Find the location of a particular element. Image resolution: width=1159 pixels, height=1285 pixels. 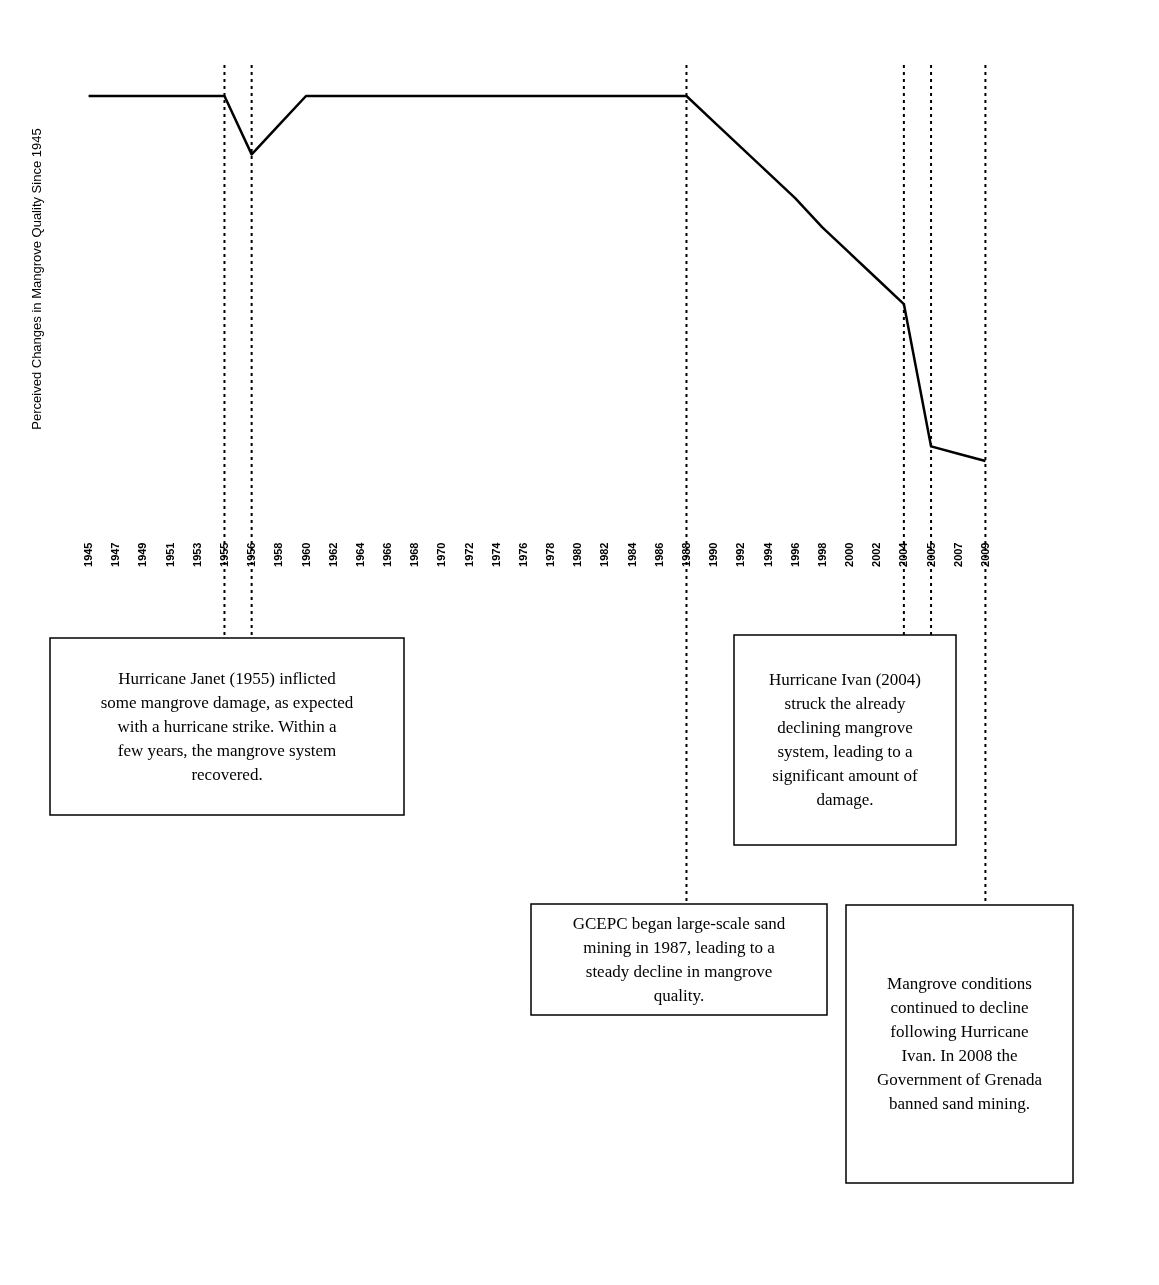

x-tick-label: 1966 is located at coordinates (387, 554).